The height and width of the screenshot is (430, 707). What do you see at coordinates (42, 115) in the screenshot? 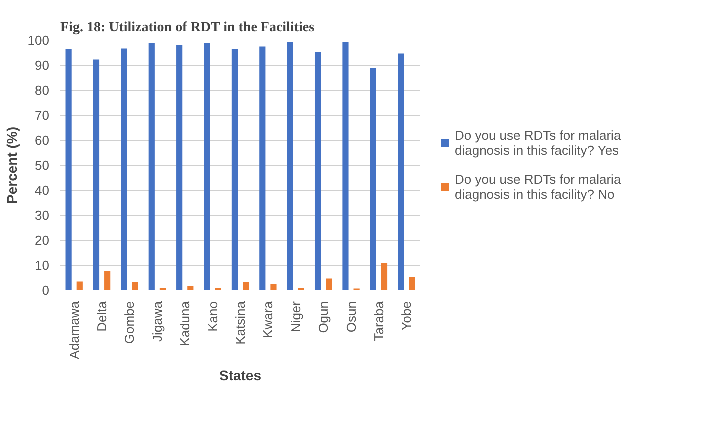
I see `y-tick-label: 70` at bounding box center [42, 115].